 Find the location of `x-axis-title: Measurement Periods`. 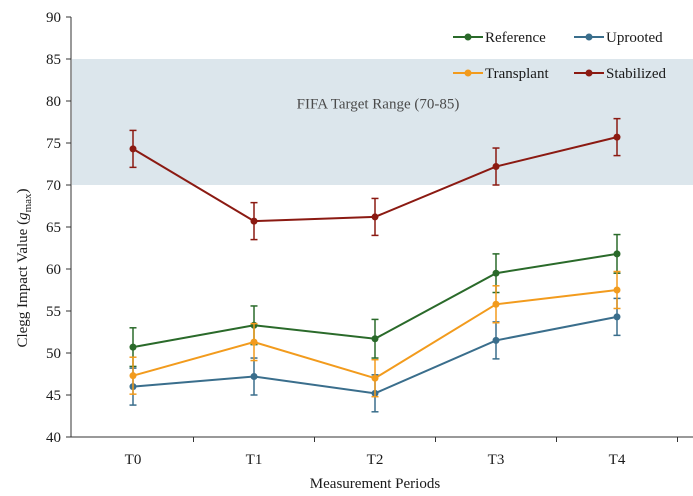

x-axis-title: Measurement Periods is located at coordinates (375, 484).